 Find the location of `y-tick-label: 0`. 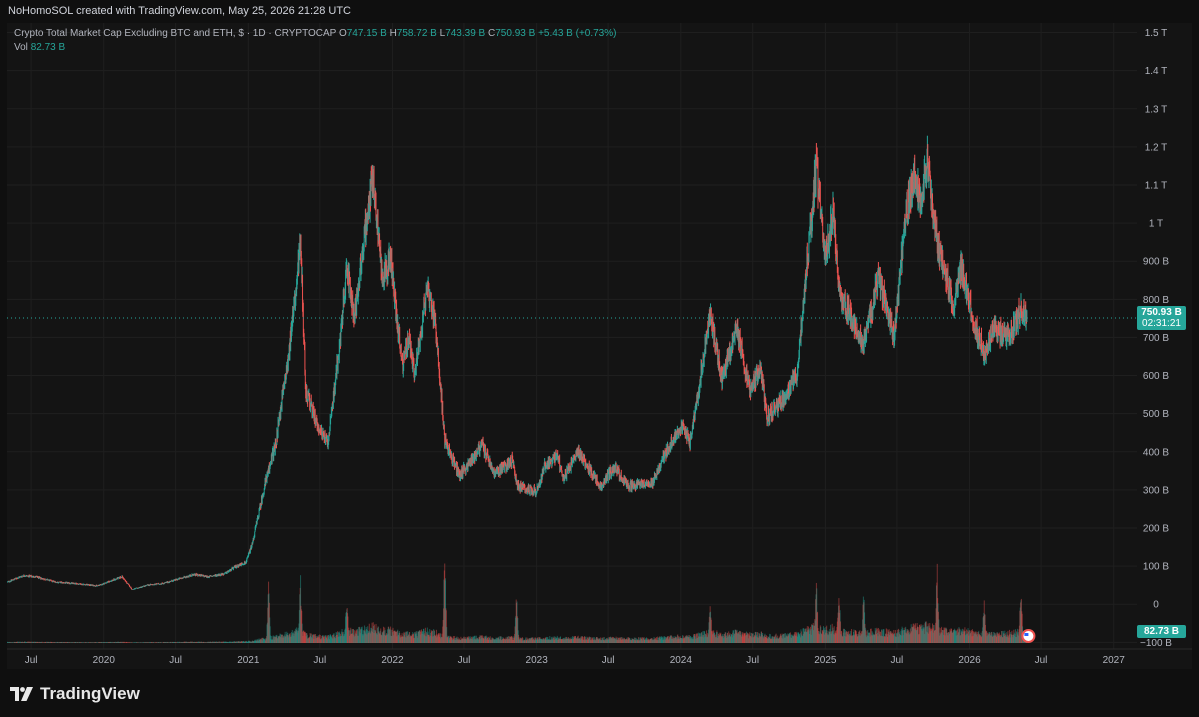

y-tick-label: 0 is located at coordinates (1156, 605).